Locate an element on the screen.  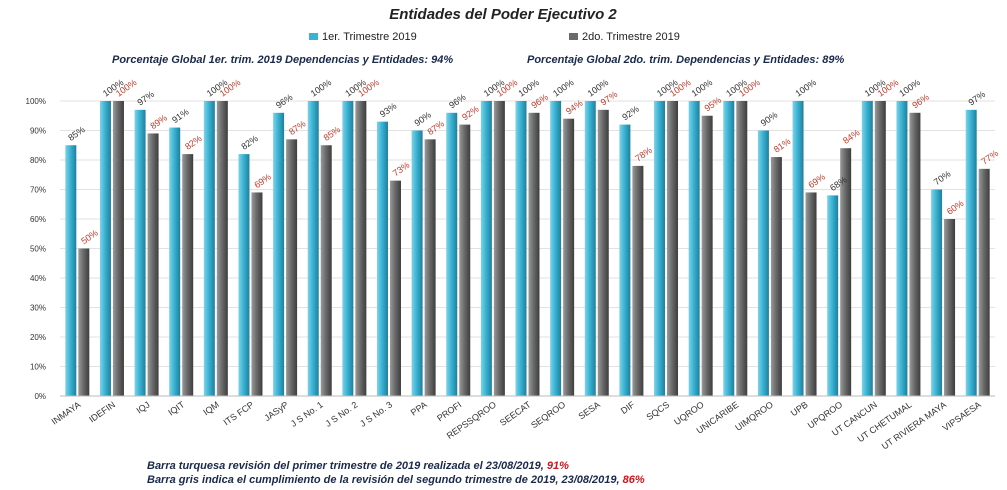
y-tick-label: 50% is located at coordinates (38, 249).